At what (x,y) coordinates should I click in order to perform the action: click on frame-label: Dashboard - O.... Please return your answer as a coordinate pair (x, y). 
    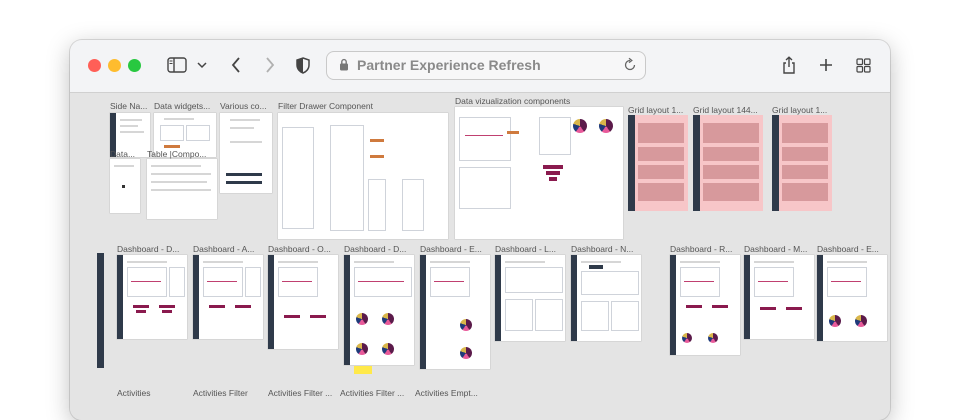
    Looking at the image, I should click on (299, 249).